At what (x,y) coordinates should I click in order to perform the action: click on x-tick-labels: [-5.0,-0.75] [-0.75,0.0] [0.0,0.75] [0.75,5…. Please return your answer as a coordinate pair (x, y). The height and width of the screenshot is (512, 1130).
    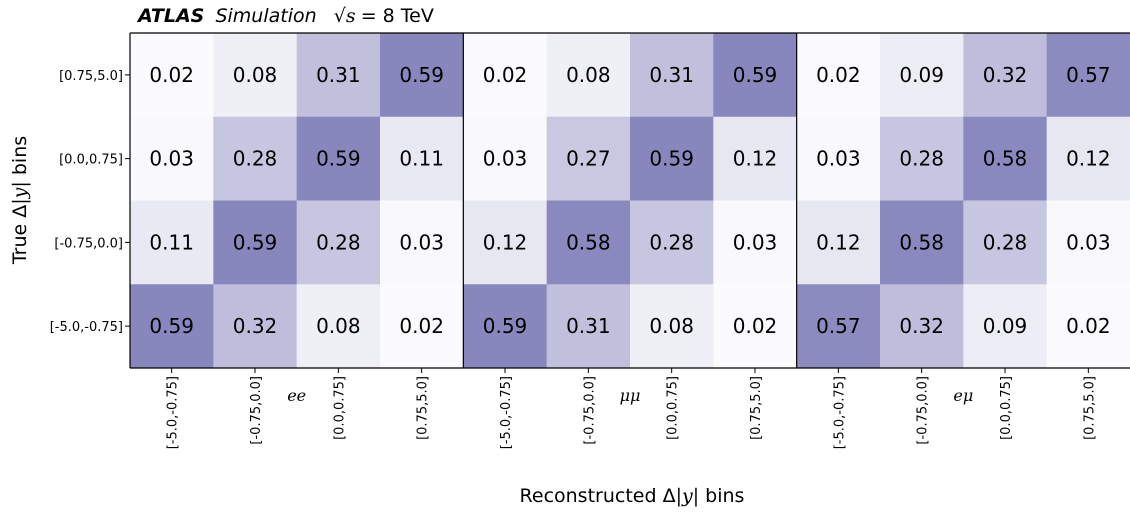
    Looking at the image, I should click on (631, 408).